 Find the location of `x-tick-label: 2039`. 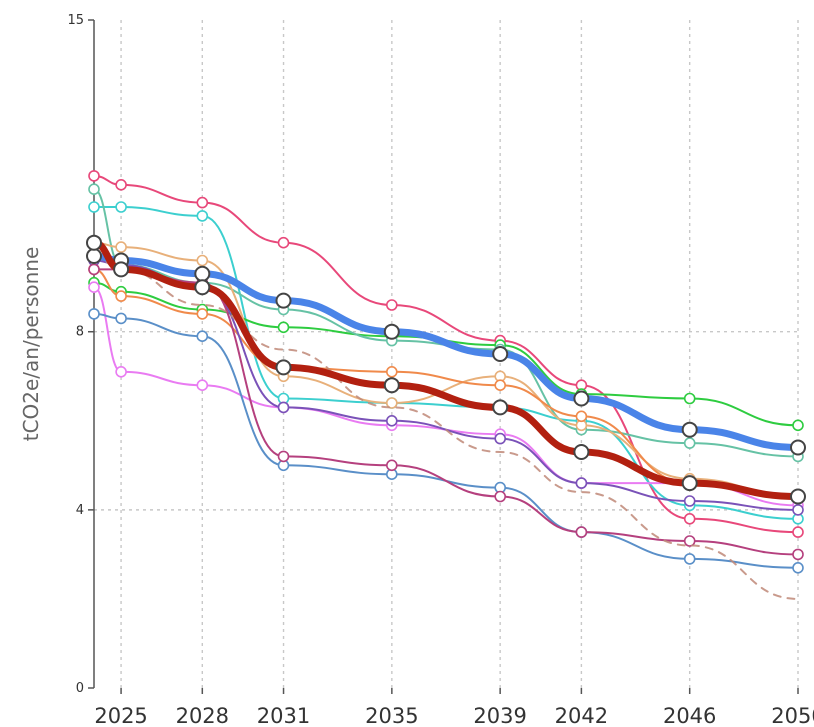

x-tick-label: 2039 is located at coordinates (499, 715).